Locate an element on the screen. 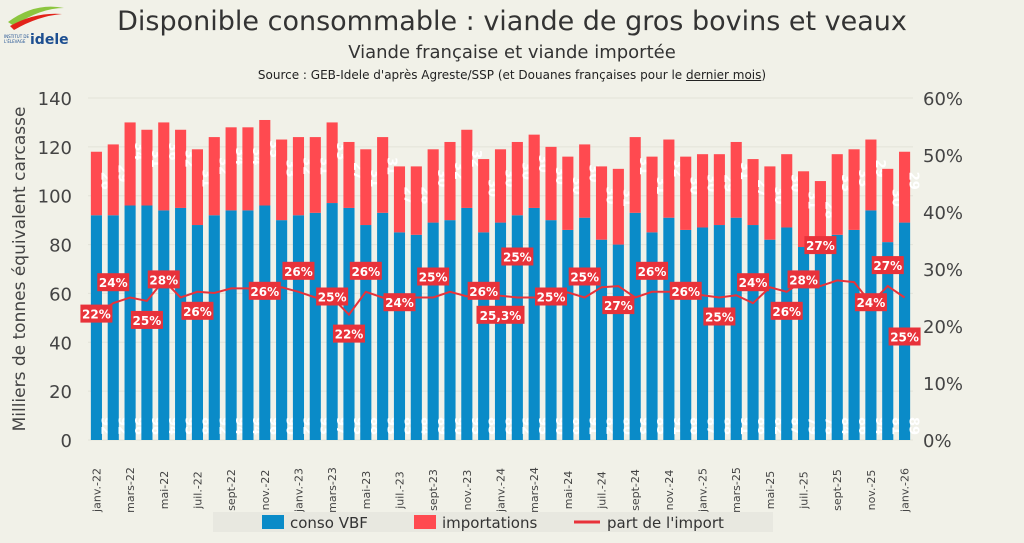 The height and width of the screenshot is (543, 1024). x-tick-label: juil.-22 is located at coordinates (197, 490).